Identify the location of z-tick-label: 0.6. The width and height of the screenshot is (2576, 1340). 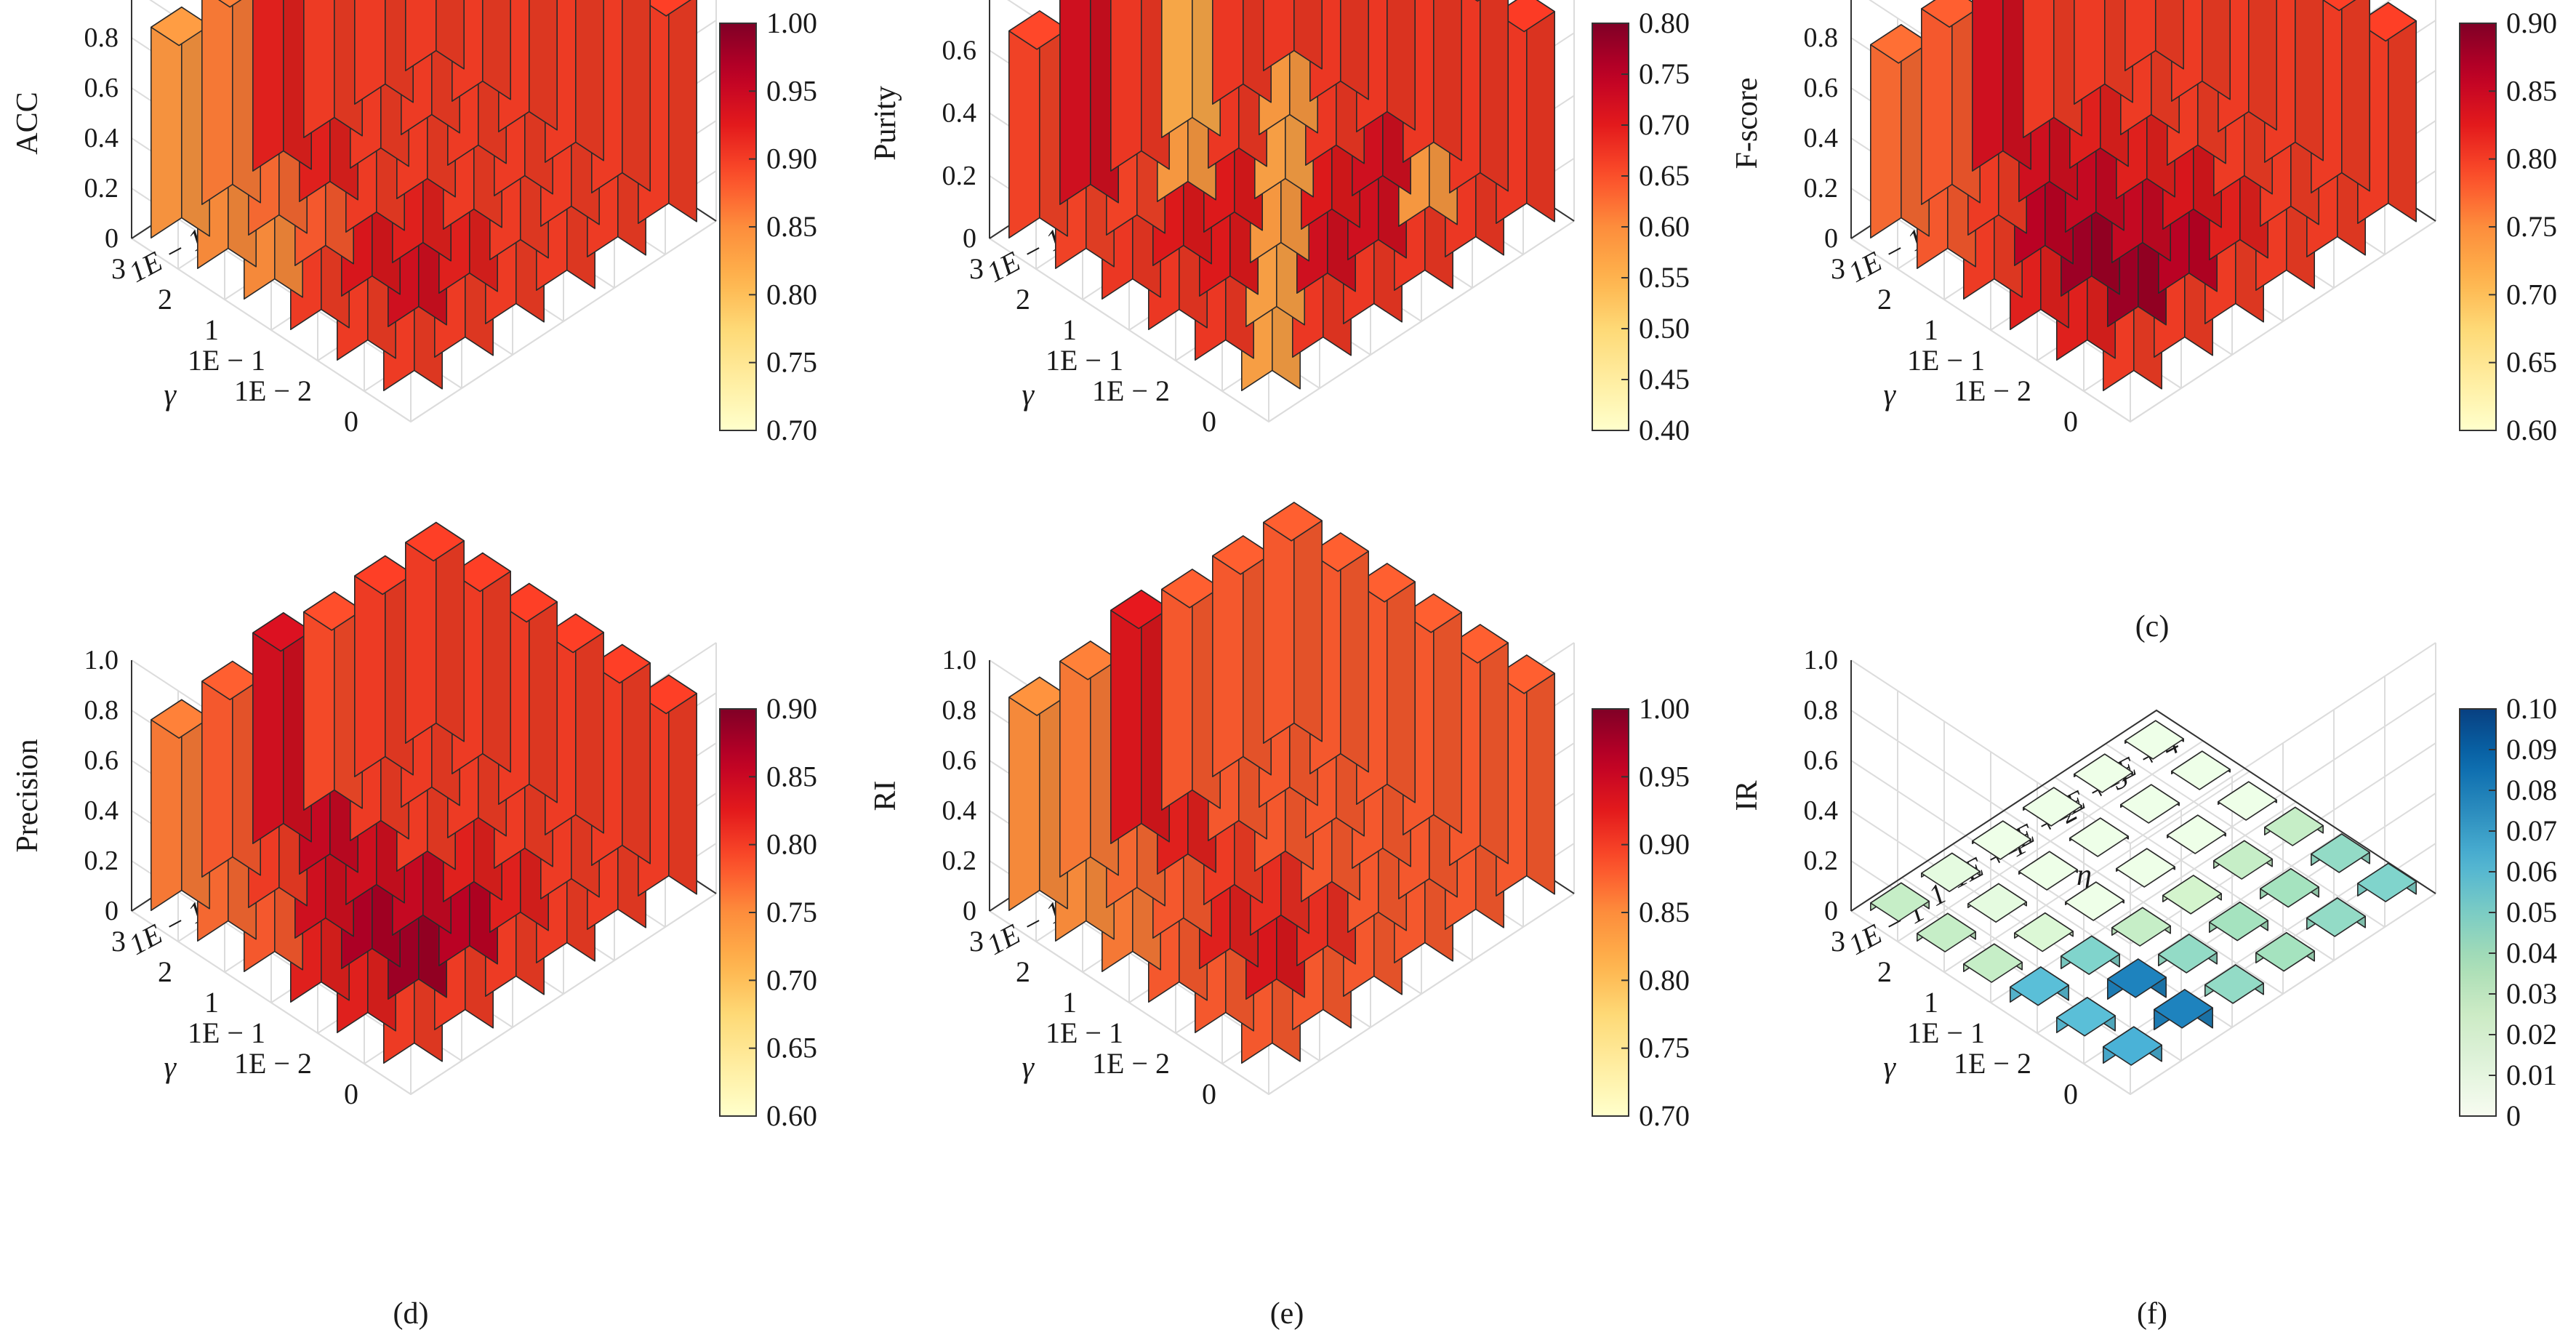
(959, 760).